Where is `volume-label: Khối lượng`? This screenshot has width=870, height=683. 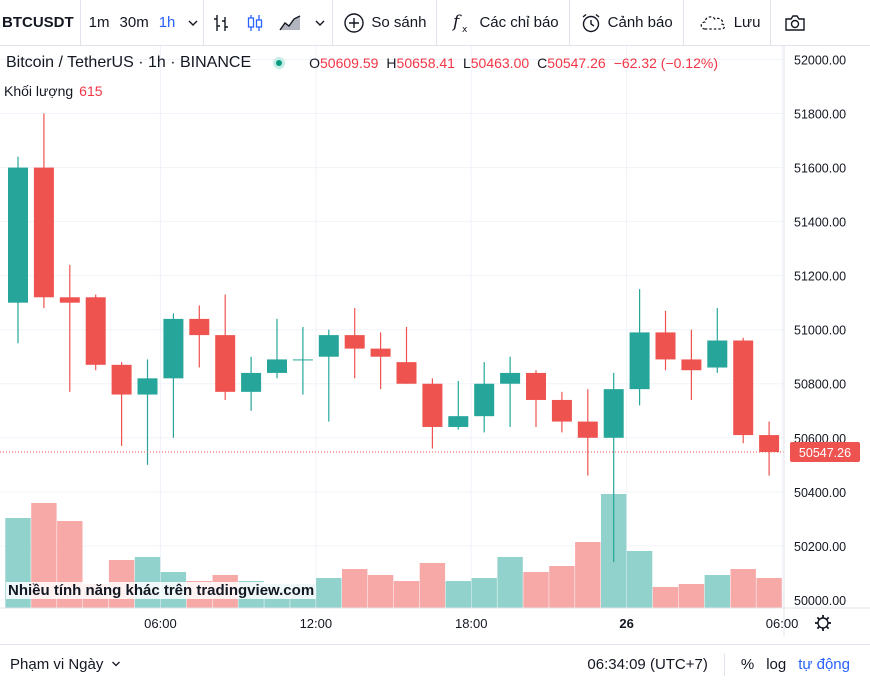 volume-label: Khối lượng is located at coordinates (39, 91).